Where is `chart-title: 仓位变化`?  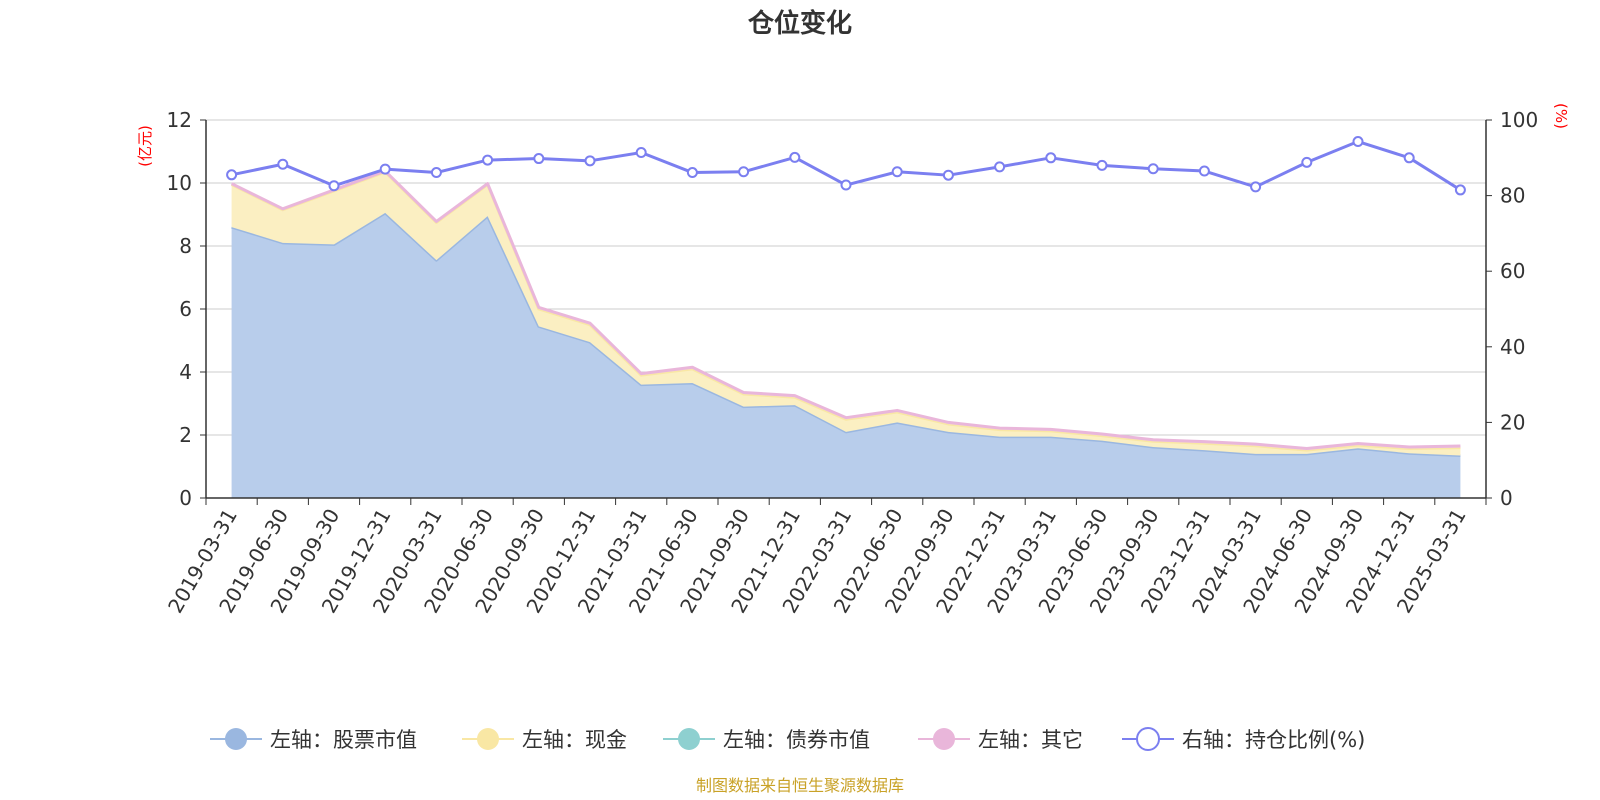 chart-title: 仓位变化 is located at coordinates (799, 23).